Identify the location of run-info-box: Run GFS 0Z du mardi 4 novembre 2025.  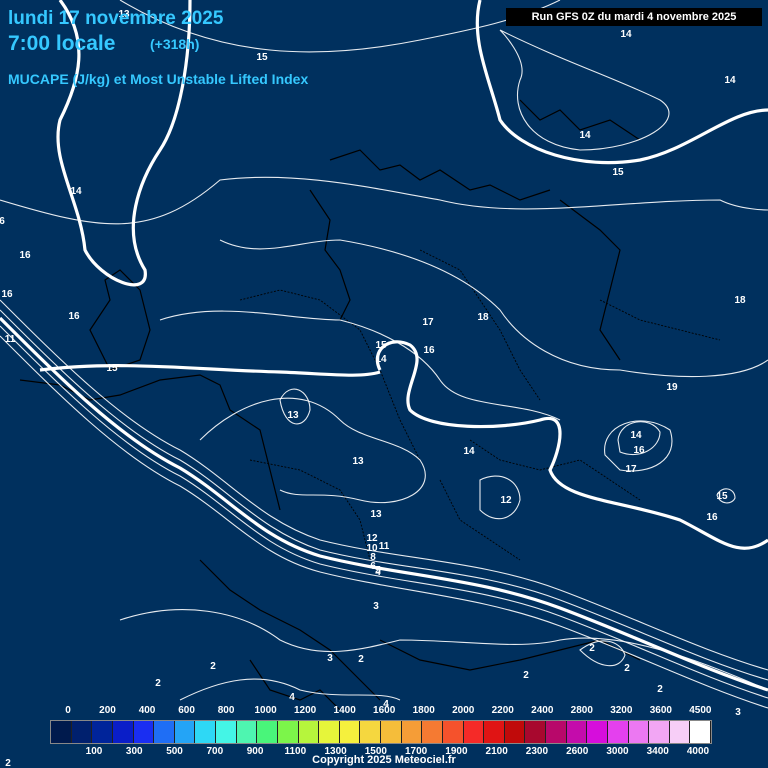
(634, 17).